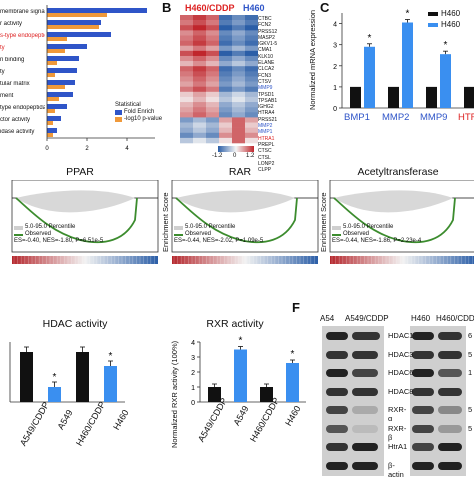 The height and width of the screenshot is (479, 474). What do you see at coordinates (323, 222) in the screenshot?
I see `gsea-ylabel: Enrichment Score` at bounding box center [323, 222].